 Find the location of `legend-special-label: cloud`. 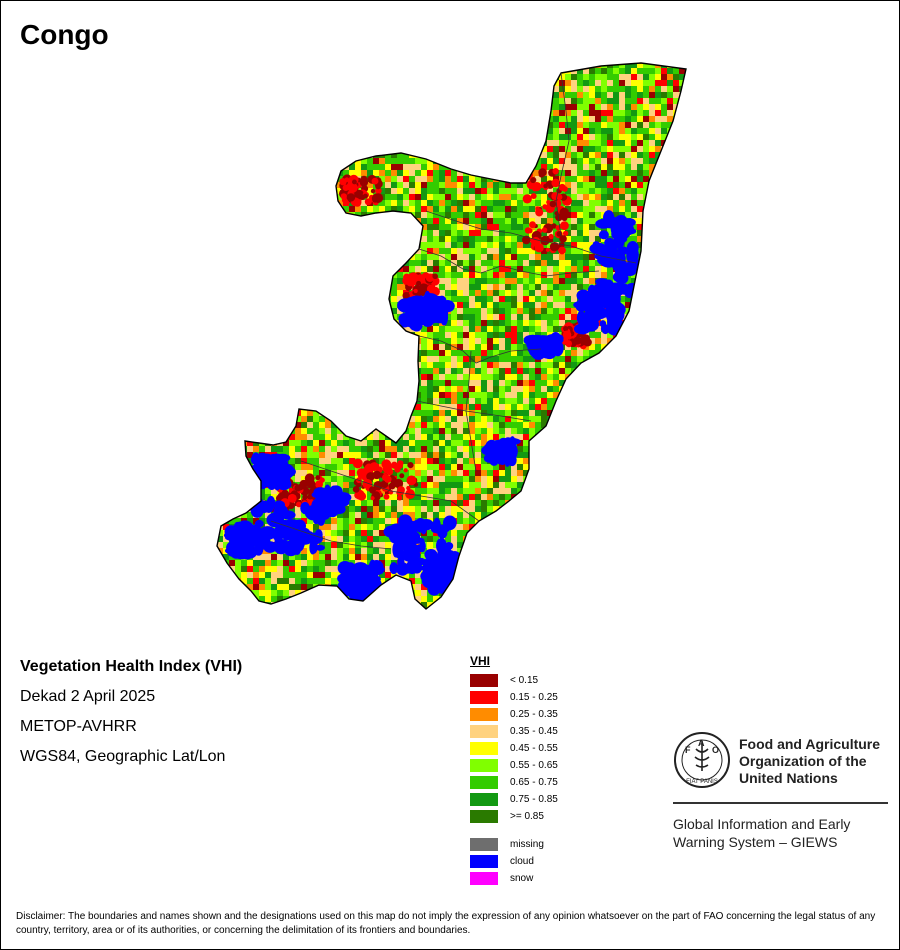

legend-special-label: cloud is located at coordinates (522, 861).